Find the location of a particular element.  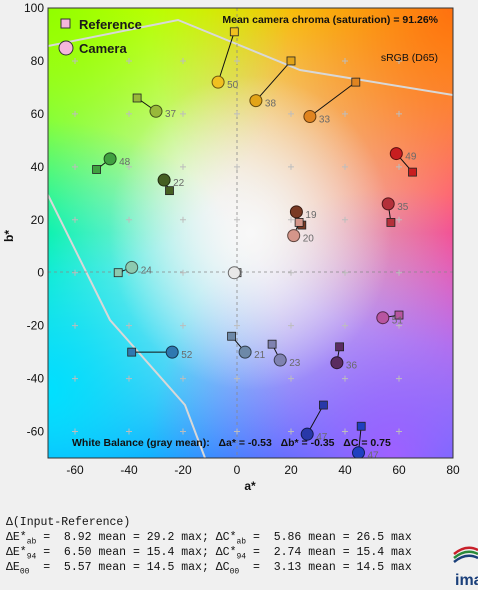

stats-a1: ΔE* is located at coordinates (16, 537).